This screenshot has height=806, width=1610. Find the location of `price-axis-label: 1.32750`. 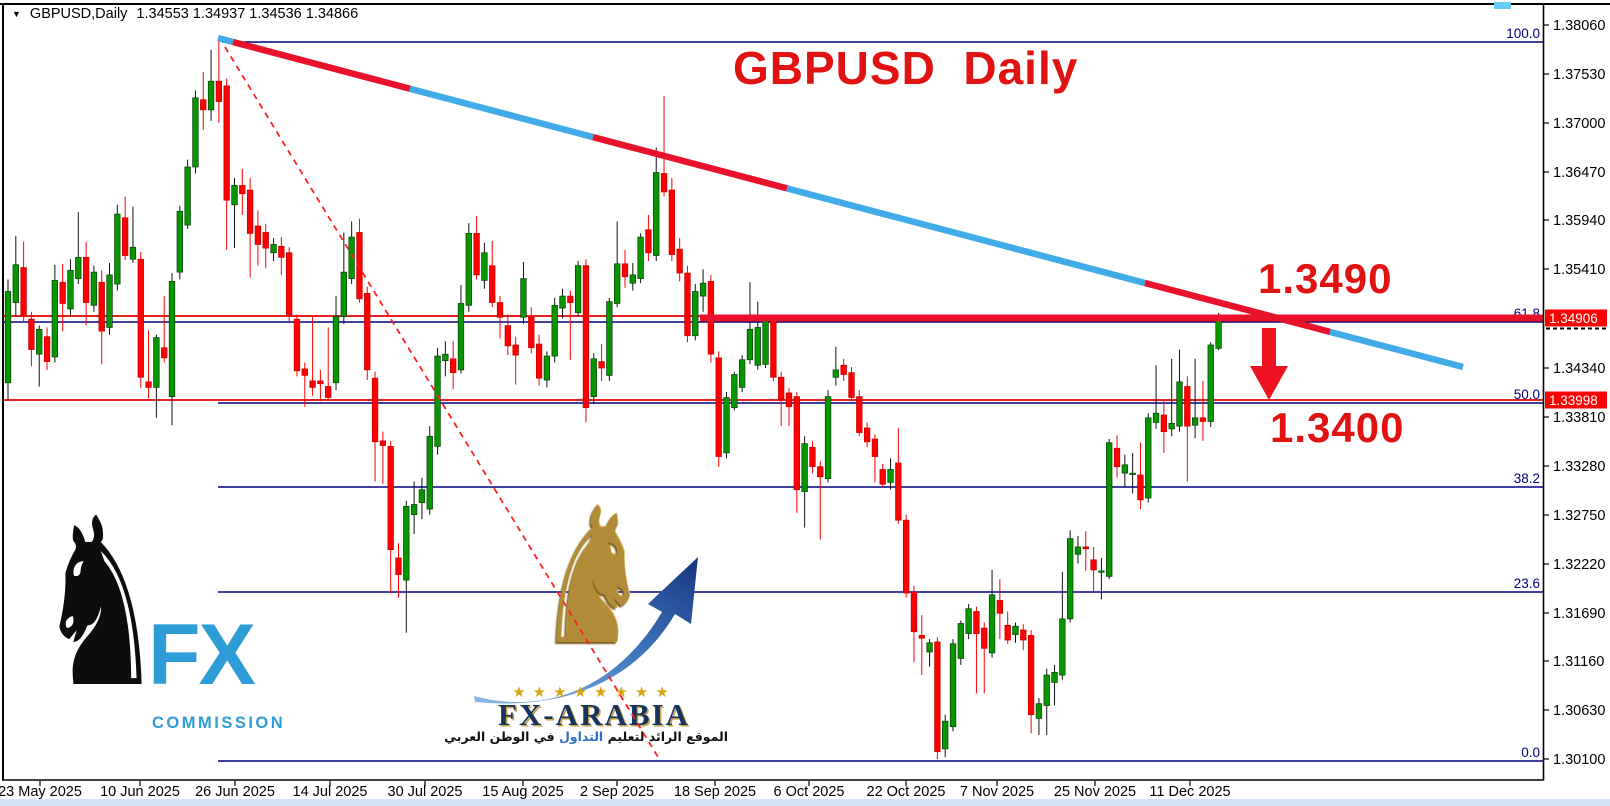

price-axis-label: 1.32750 is located at coordinates (1579, 516).